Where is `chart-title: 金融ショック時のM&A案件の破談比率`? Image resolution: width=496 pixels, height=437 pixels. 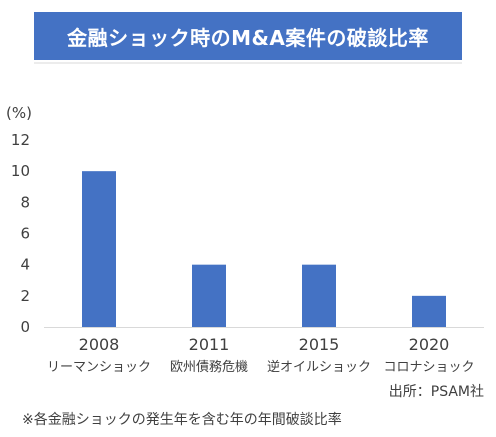
chart-title: 金融ショック時のM&A案件の破談比率 is located at coordinates (248, 37).